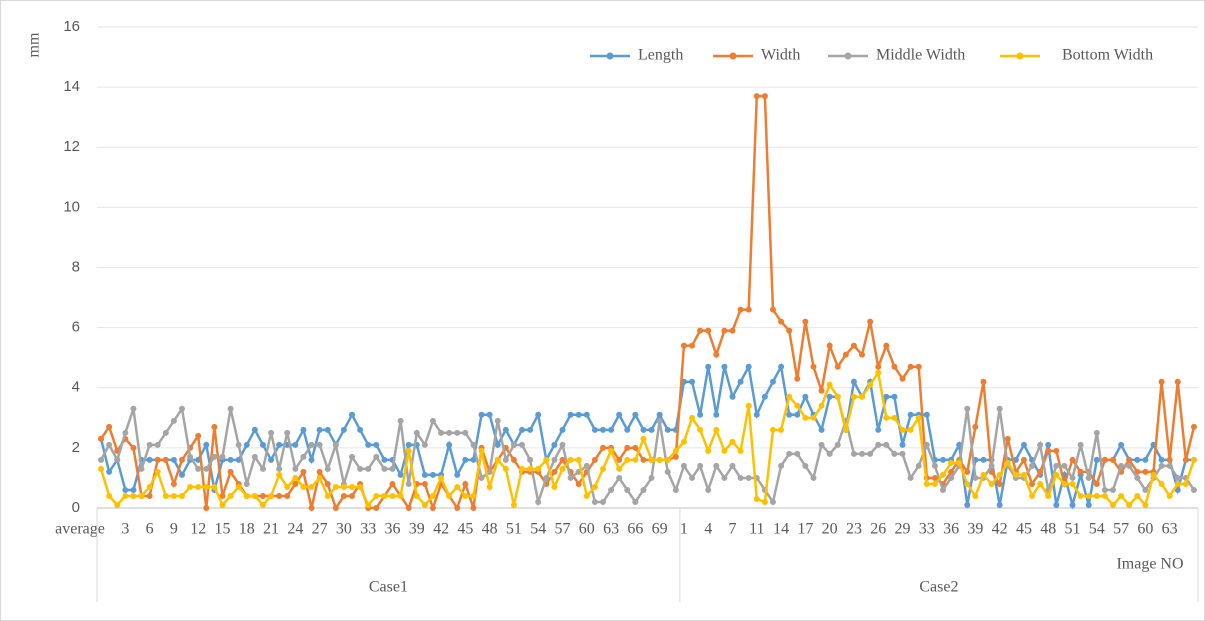  I want to click on x-tick-label: 4, so click(708, 529).